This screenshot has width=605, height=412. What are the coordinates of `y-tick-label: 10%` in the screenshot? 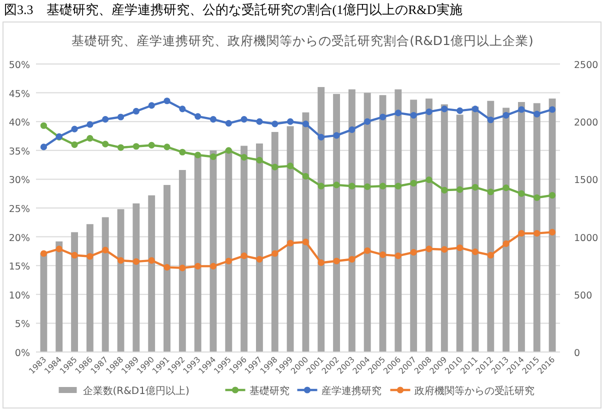 It's located at (19, 296).